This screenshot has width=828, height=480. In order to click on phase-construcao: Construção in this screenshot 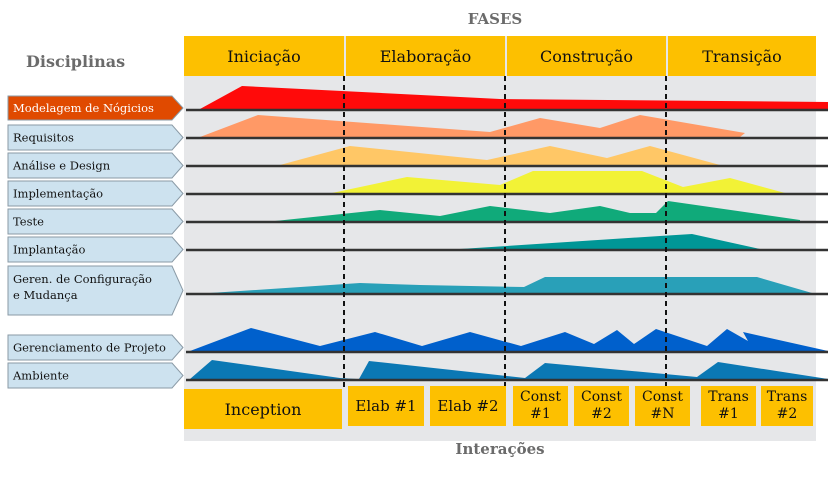, I will do `click(586, 56)`.